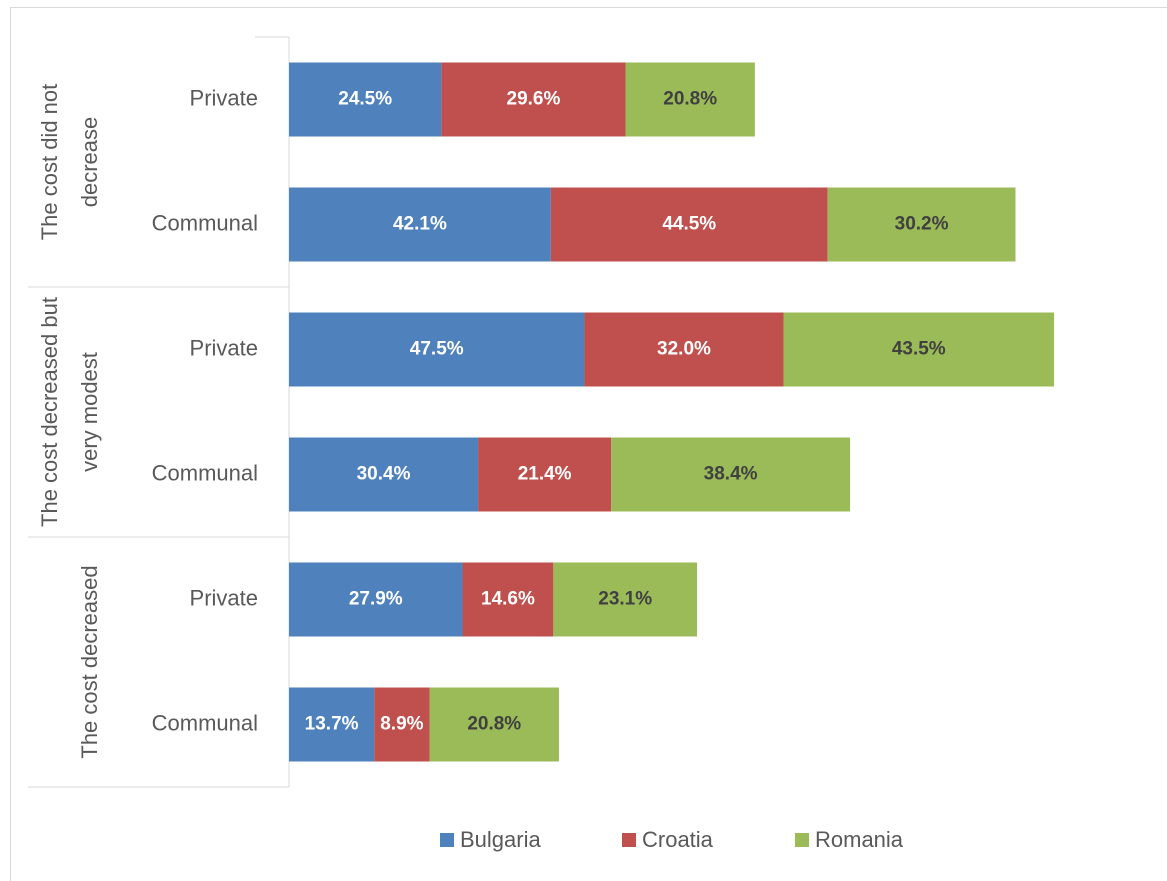 This screenshot has height=881, width=1167. I want to click on value-label: 29.6%, so click(534, 99).